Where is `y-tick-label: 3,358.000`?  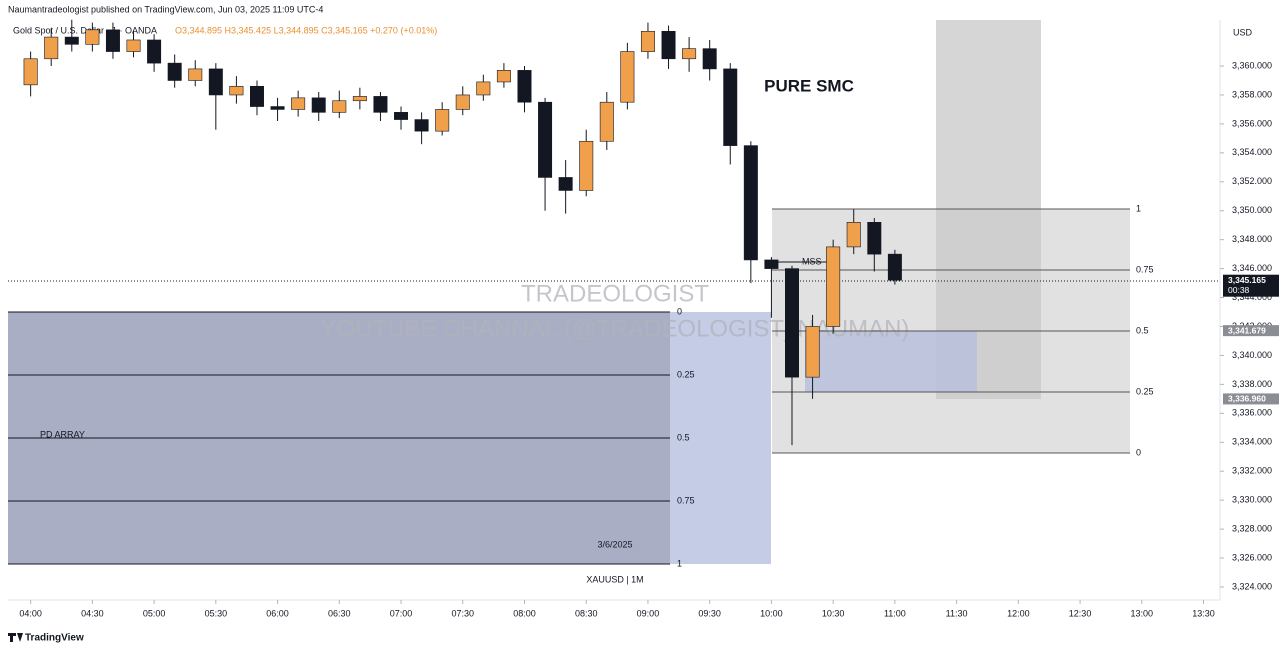 y-tick-label: 3,358.000 is located at coordinates (1252, 94).